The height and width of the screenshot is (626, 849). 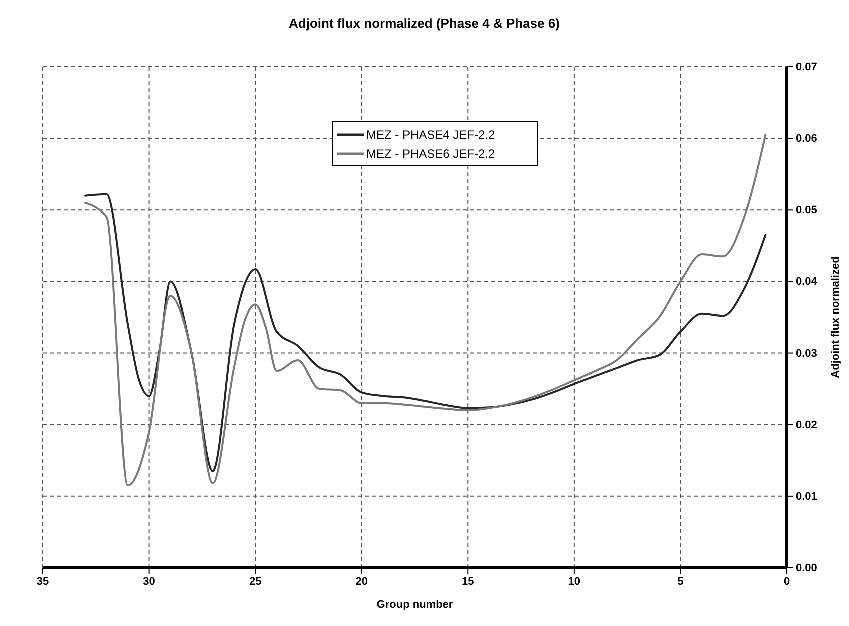 I want to click on x-tick-label: 35, so click(x=43, y=582).